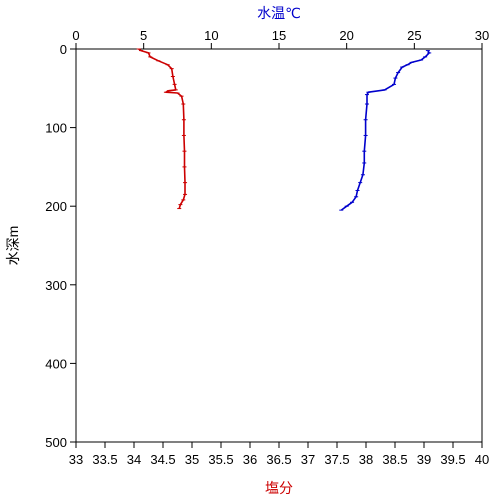 This screenshot has height=500, width=500. Describe the element at coordinates (279, 13) in the screenshot. I see `top-axis-title: 水温℃` at that location.